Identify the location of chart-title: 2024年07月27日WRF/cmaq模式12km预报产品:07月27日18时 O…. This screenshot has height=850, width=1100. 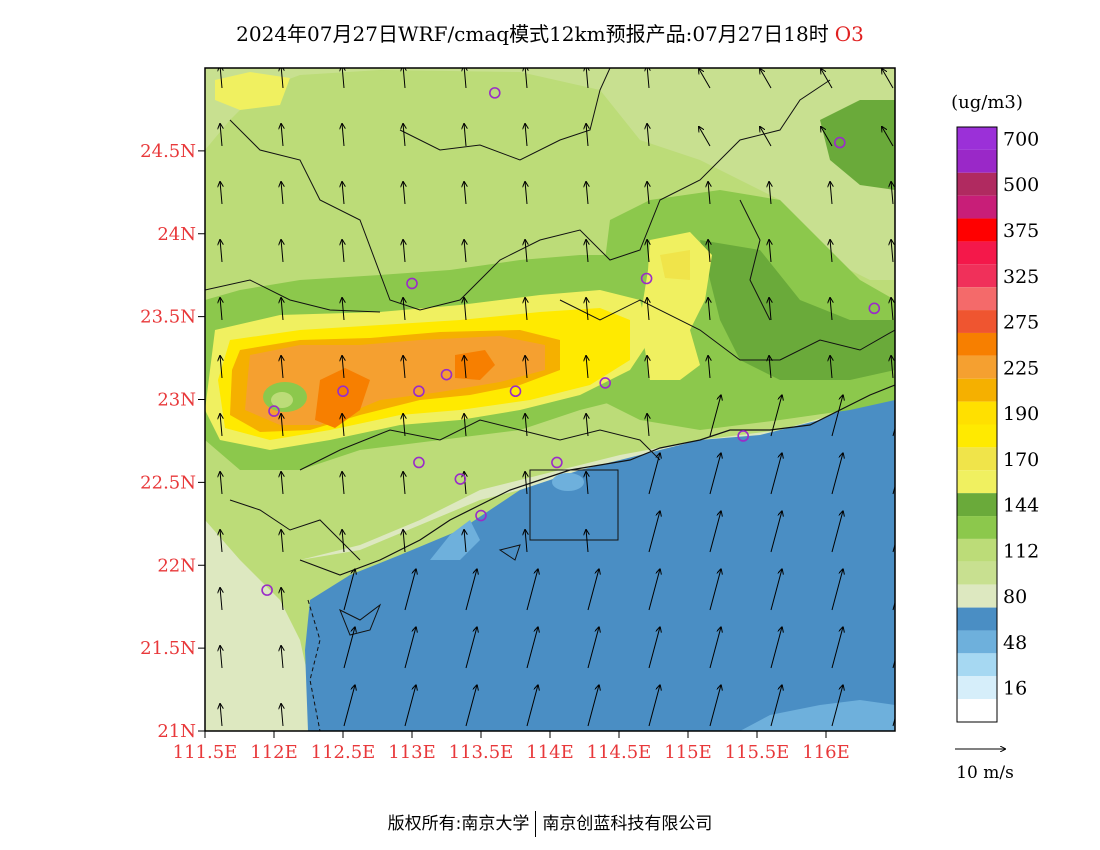
(550, 32).